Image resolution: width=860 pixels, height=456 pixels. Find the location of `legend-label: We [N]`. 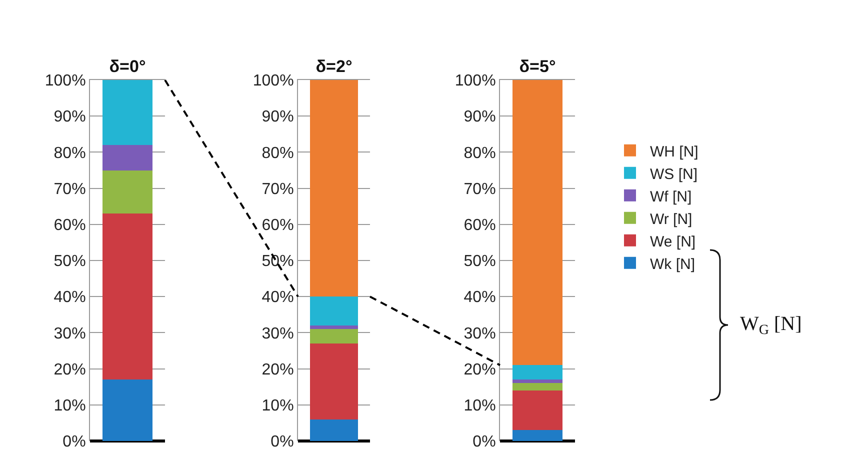

legend-label: We [N] is located at coordinates (673, 241).